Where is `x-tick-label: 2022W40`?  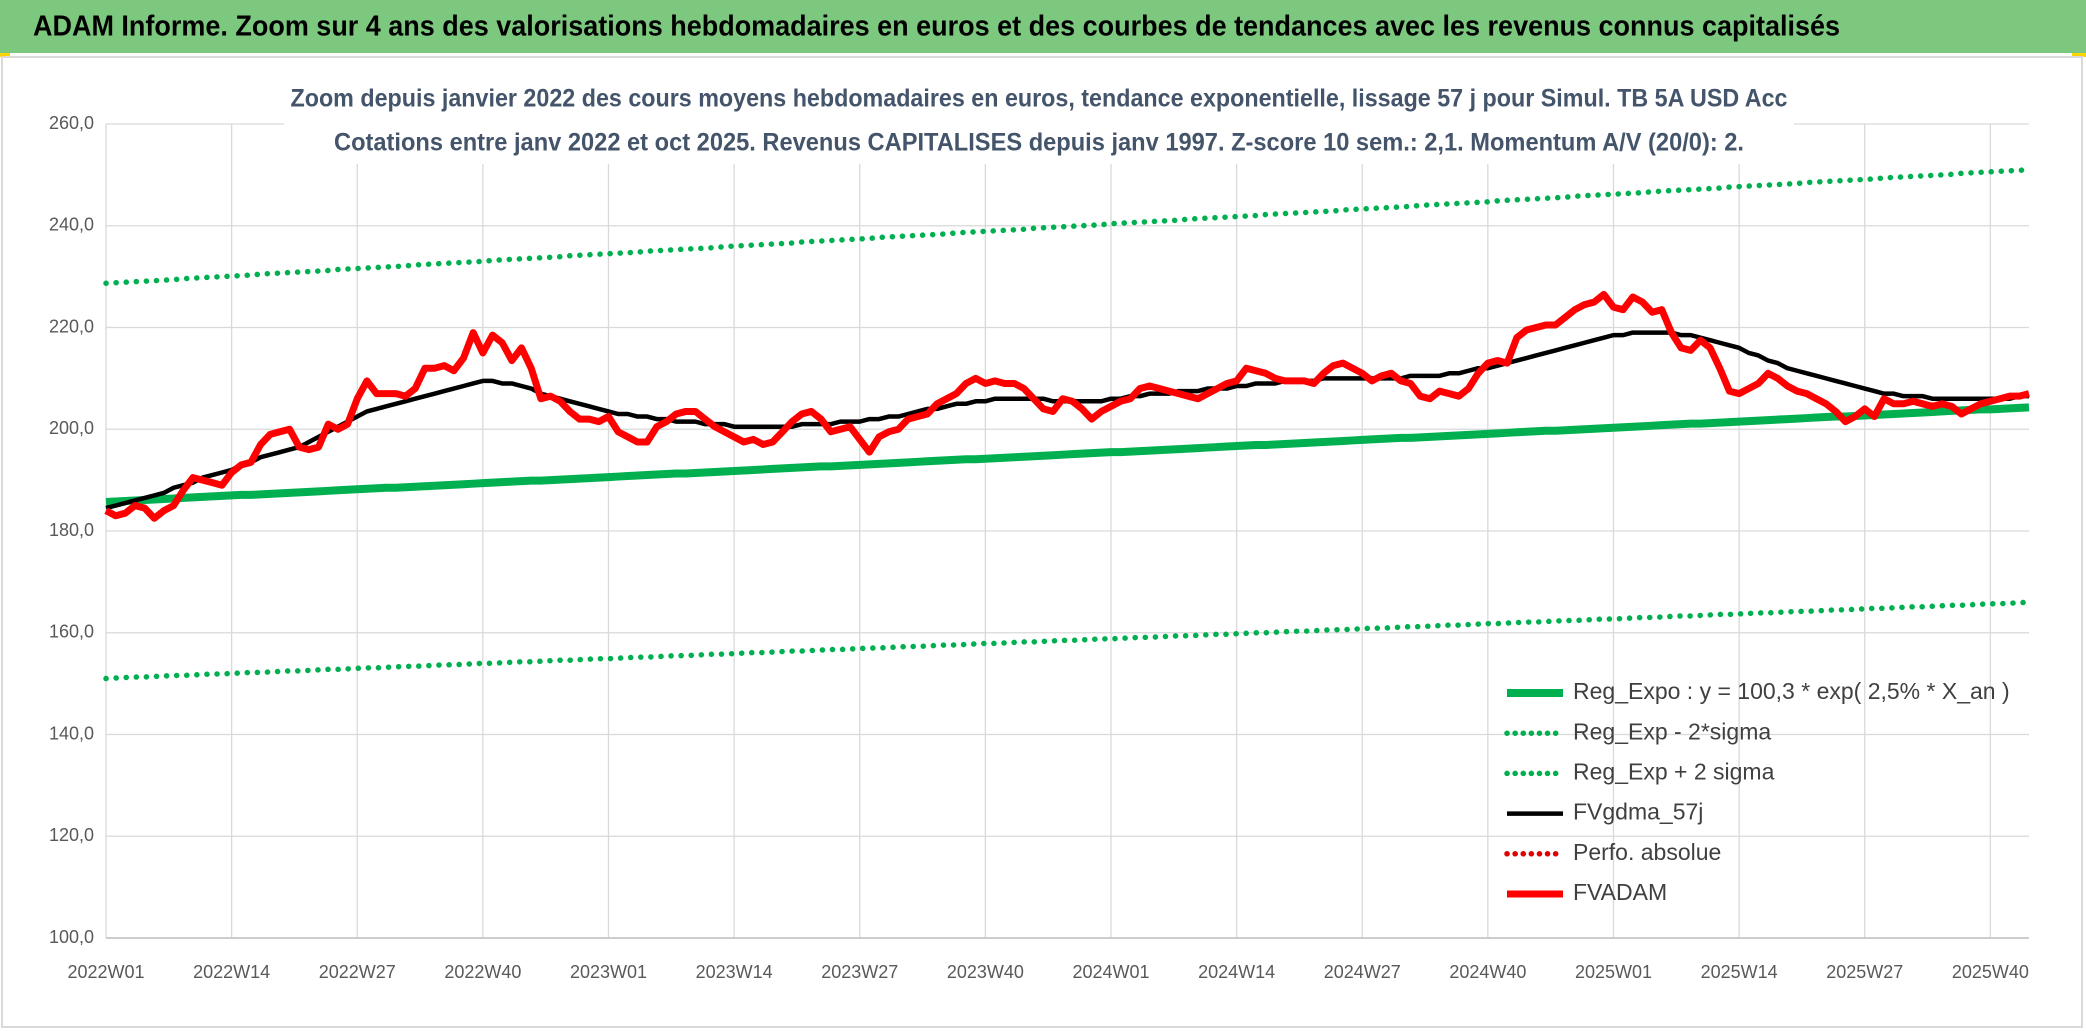
x-tick-label: 2022W40 is located at coordinates (482, 972).